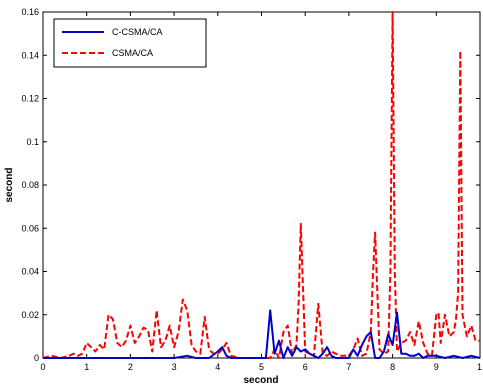  I want to click on x-tick-label: 4, so click(217, 367).